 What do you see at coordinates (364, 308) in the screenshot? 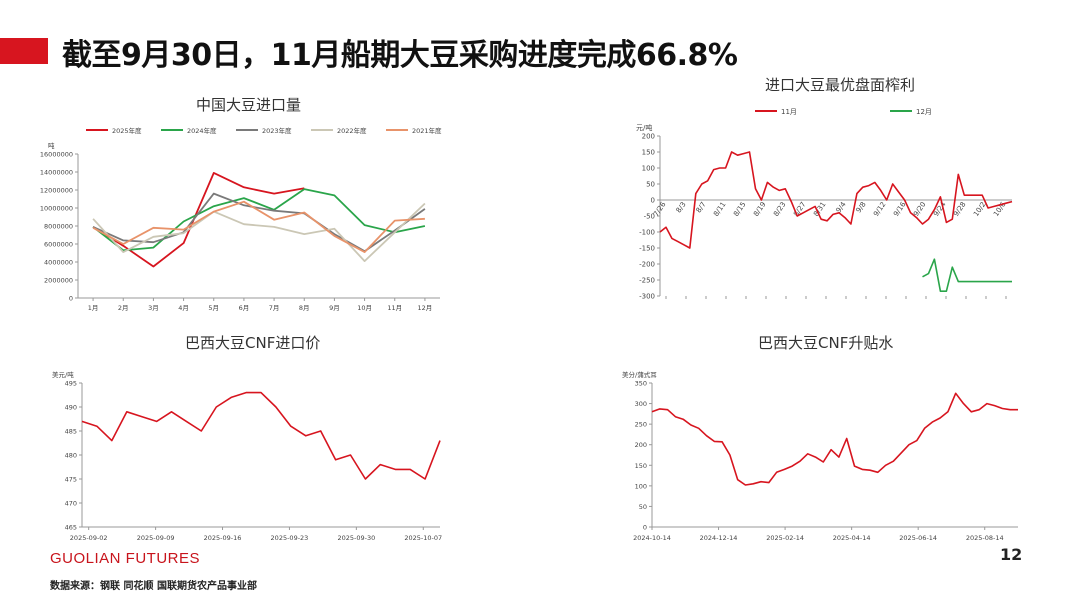
I see `x-tick-label: 10月` at bounding box center [364, 308].